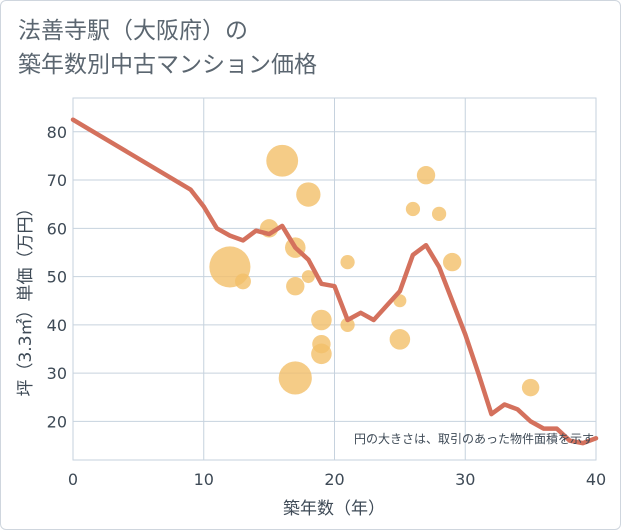 This screenshot has width=621, height=530. I want to click on title-line-1: 法善寺駅（大阪府）の, so click(133, 31).